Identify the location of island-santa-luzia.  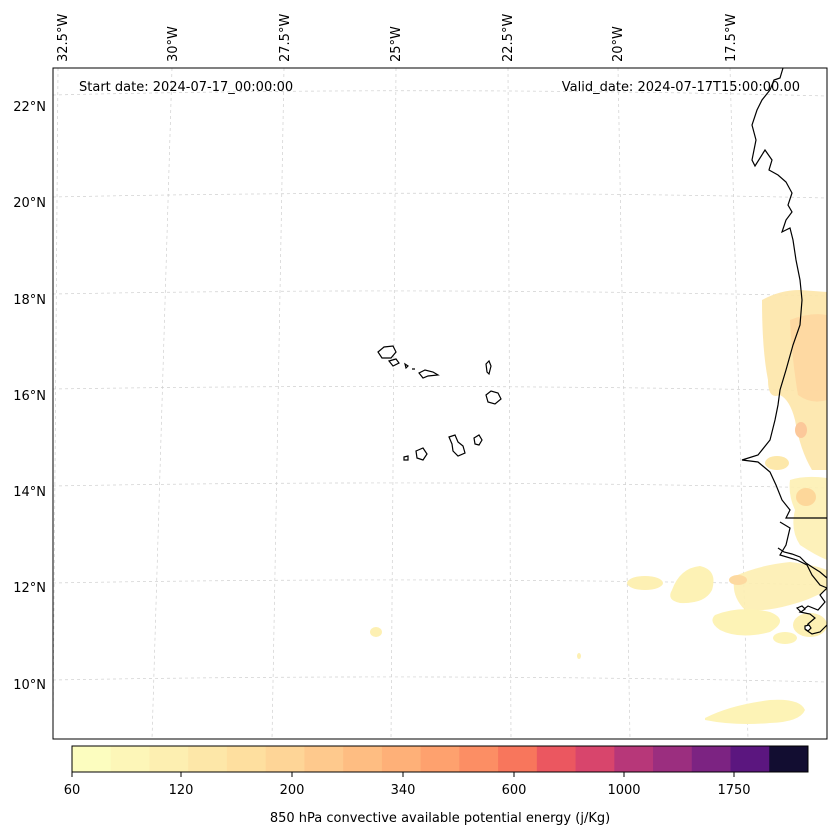
(406, 366).